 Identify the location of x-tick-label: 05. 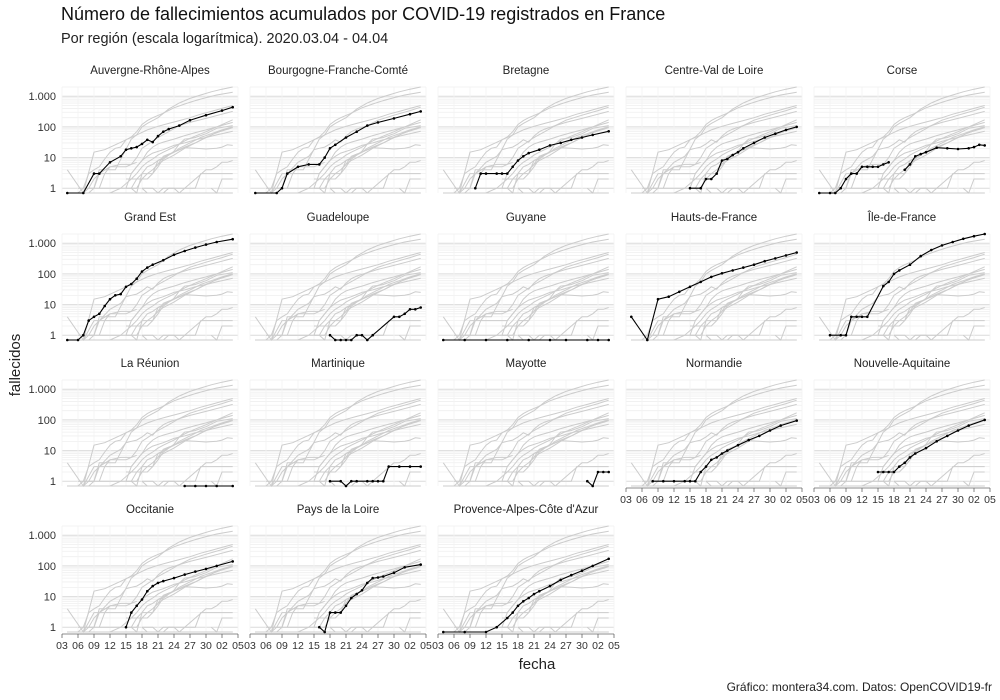
(426, 646).